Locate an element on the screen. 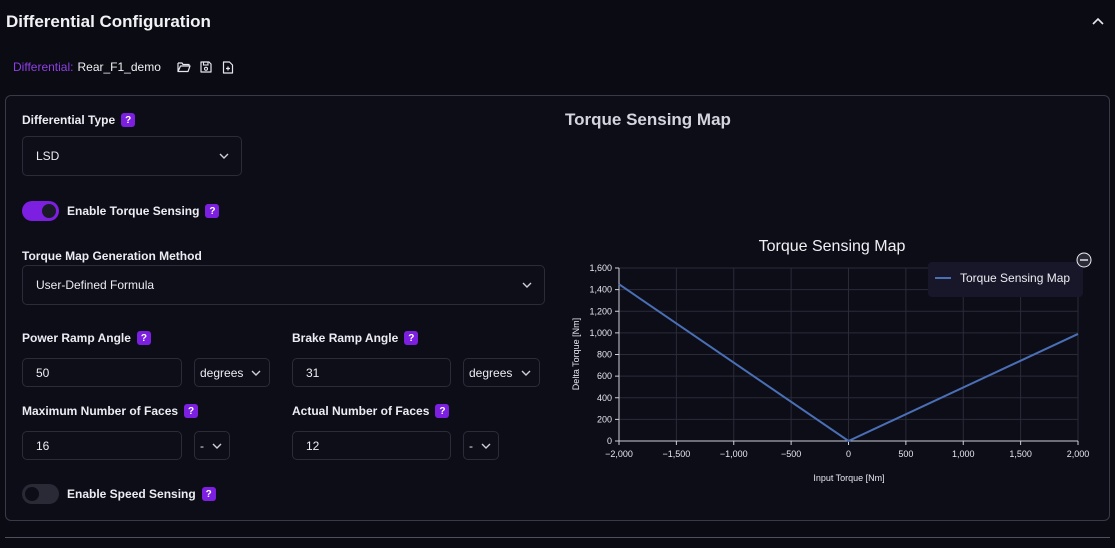  map-method-value: User-Defined Formula is located at coordinates (95, 285).